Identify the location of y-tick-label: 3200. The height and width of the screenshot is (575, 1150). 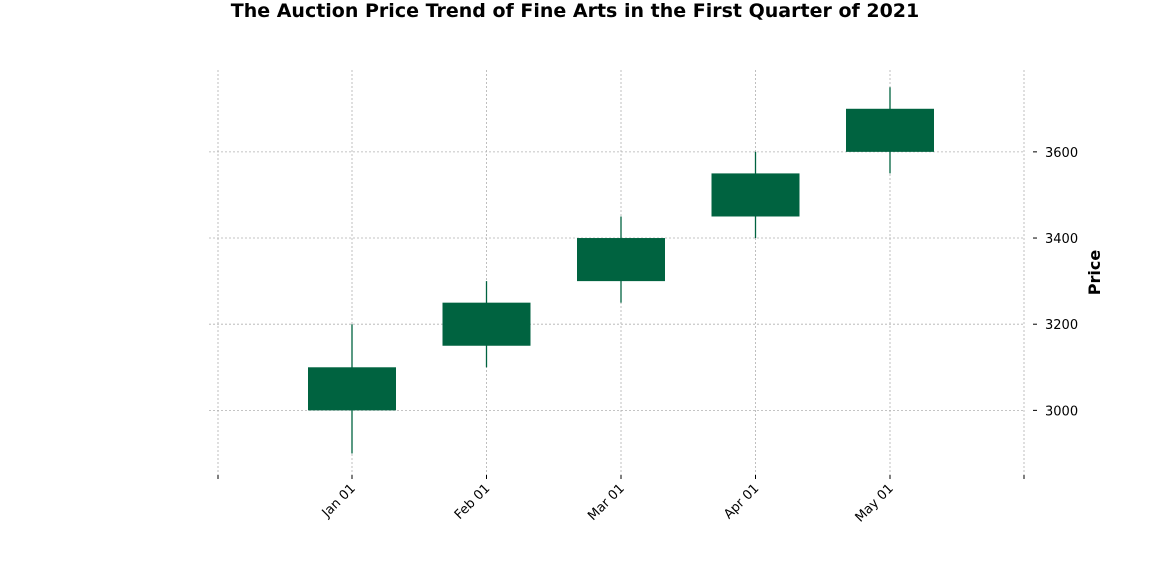
(1061, 325).